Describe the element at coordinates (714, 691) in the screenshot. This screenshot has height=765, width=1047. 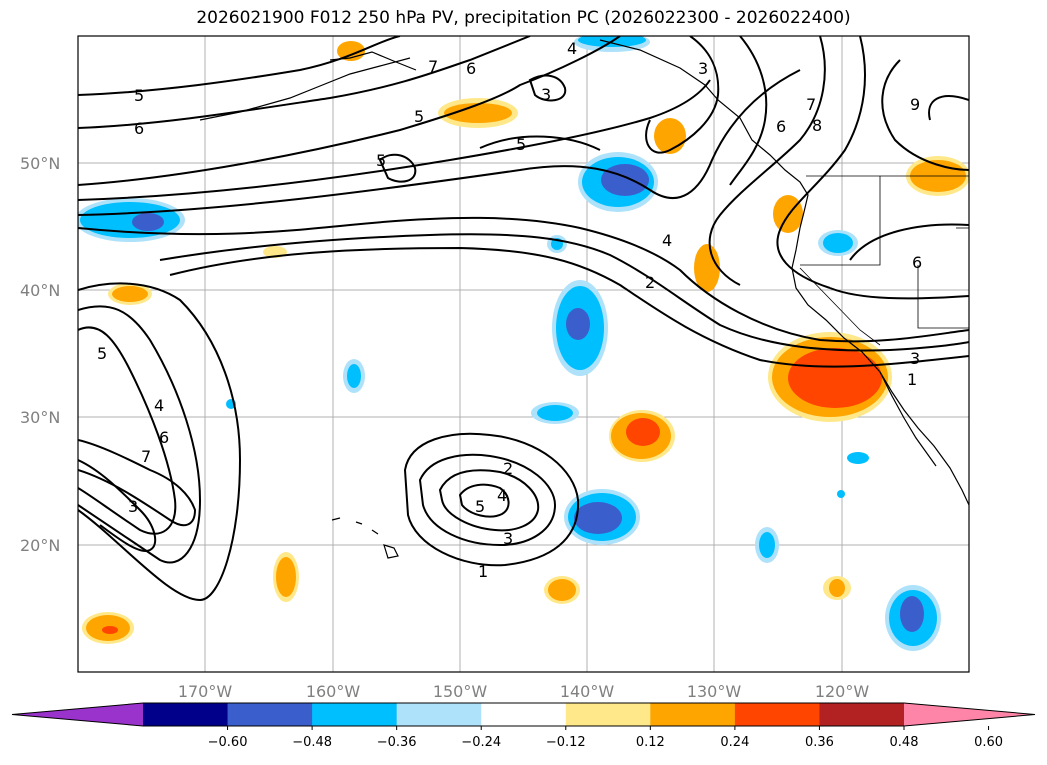
I see `lon-label: 130°W` at that location.